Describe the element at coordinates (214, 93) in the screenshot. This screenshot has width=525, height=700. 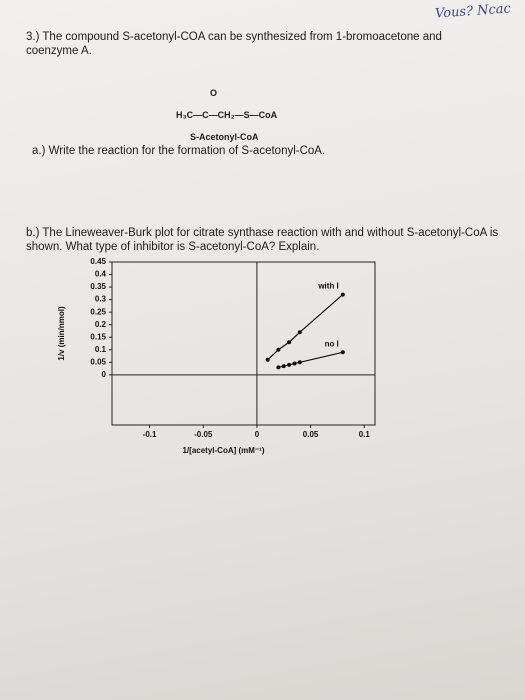
I see `structure-oxygen: O` at that location.